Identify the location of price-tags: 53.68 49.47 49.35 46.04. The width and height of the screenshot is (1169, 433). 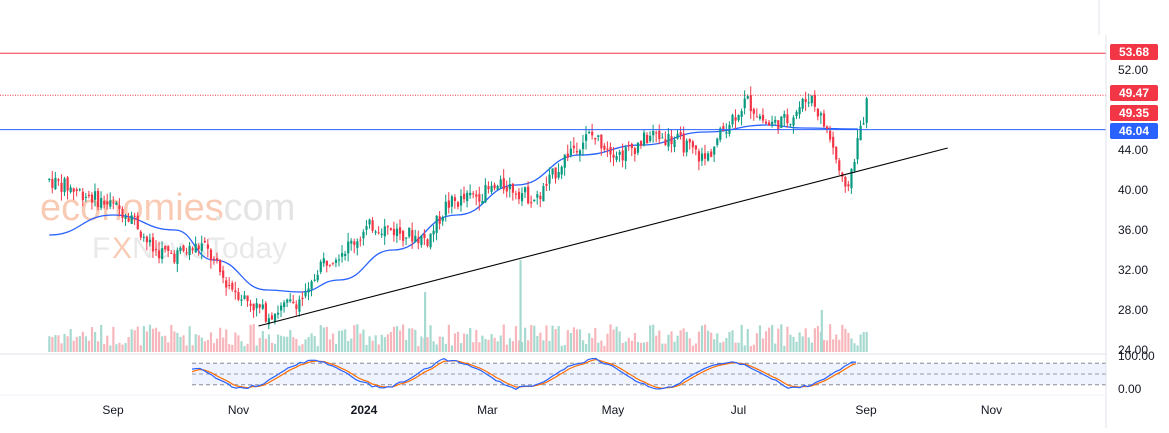
(1134, 91).